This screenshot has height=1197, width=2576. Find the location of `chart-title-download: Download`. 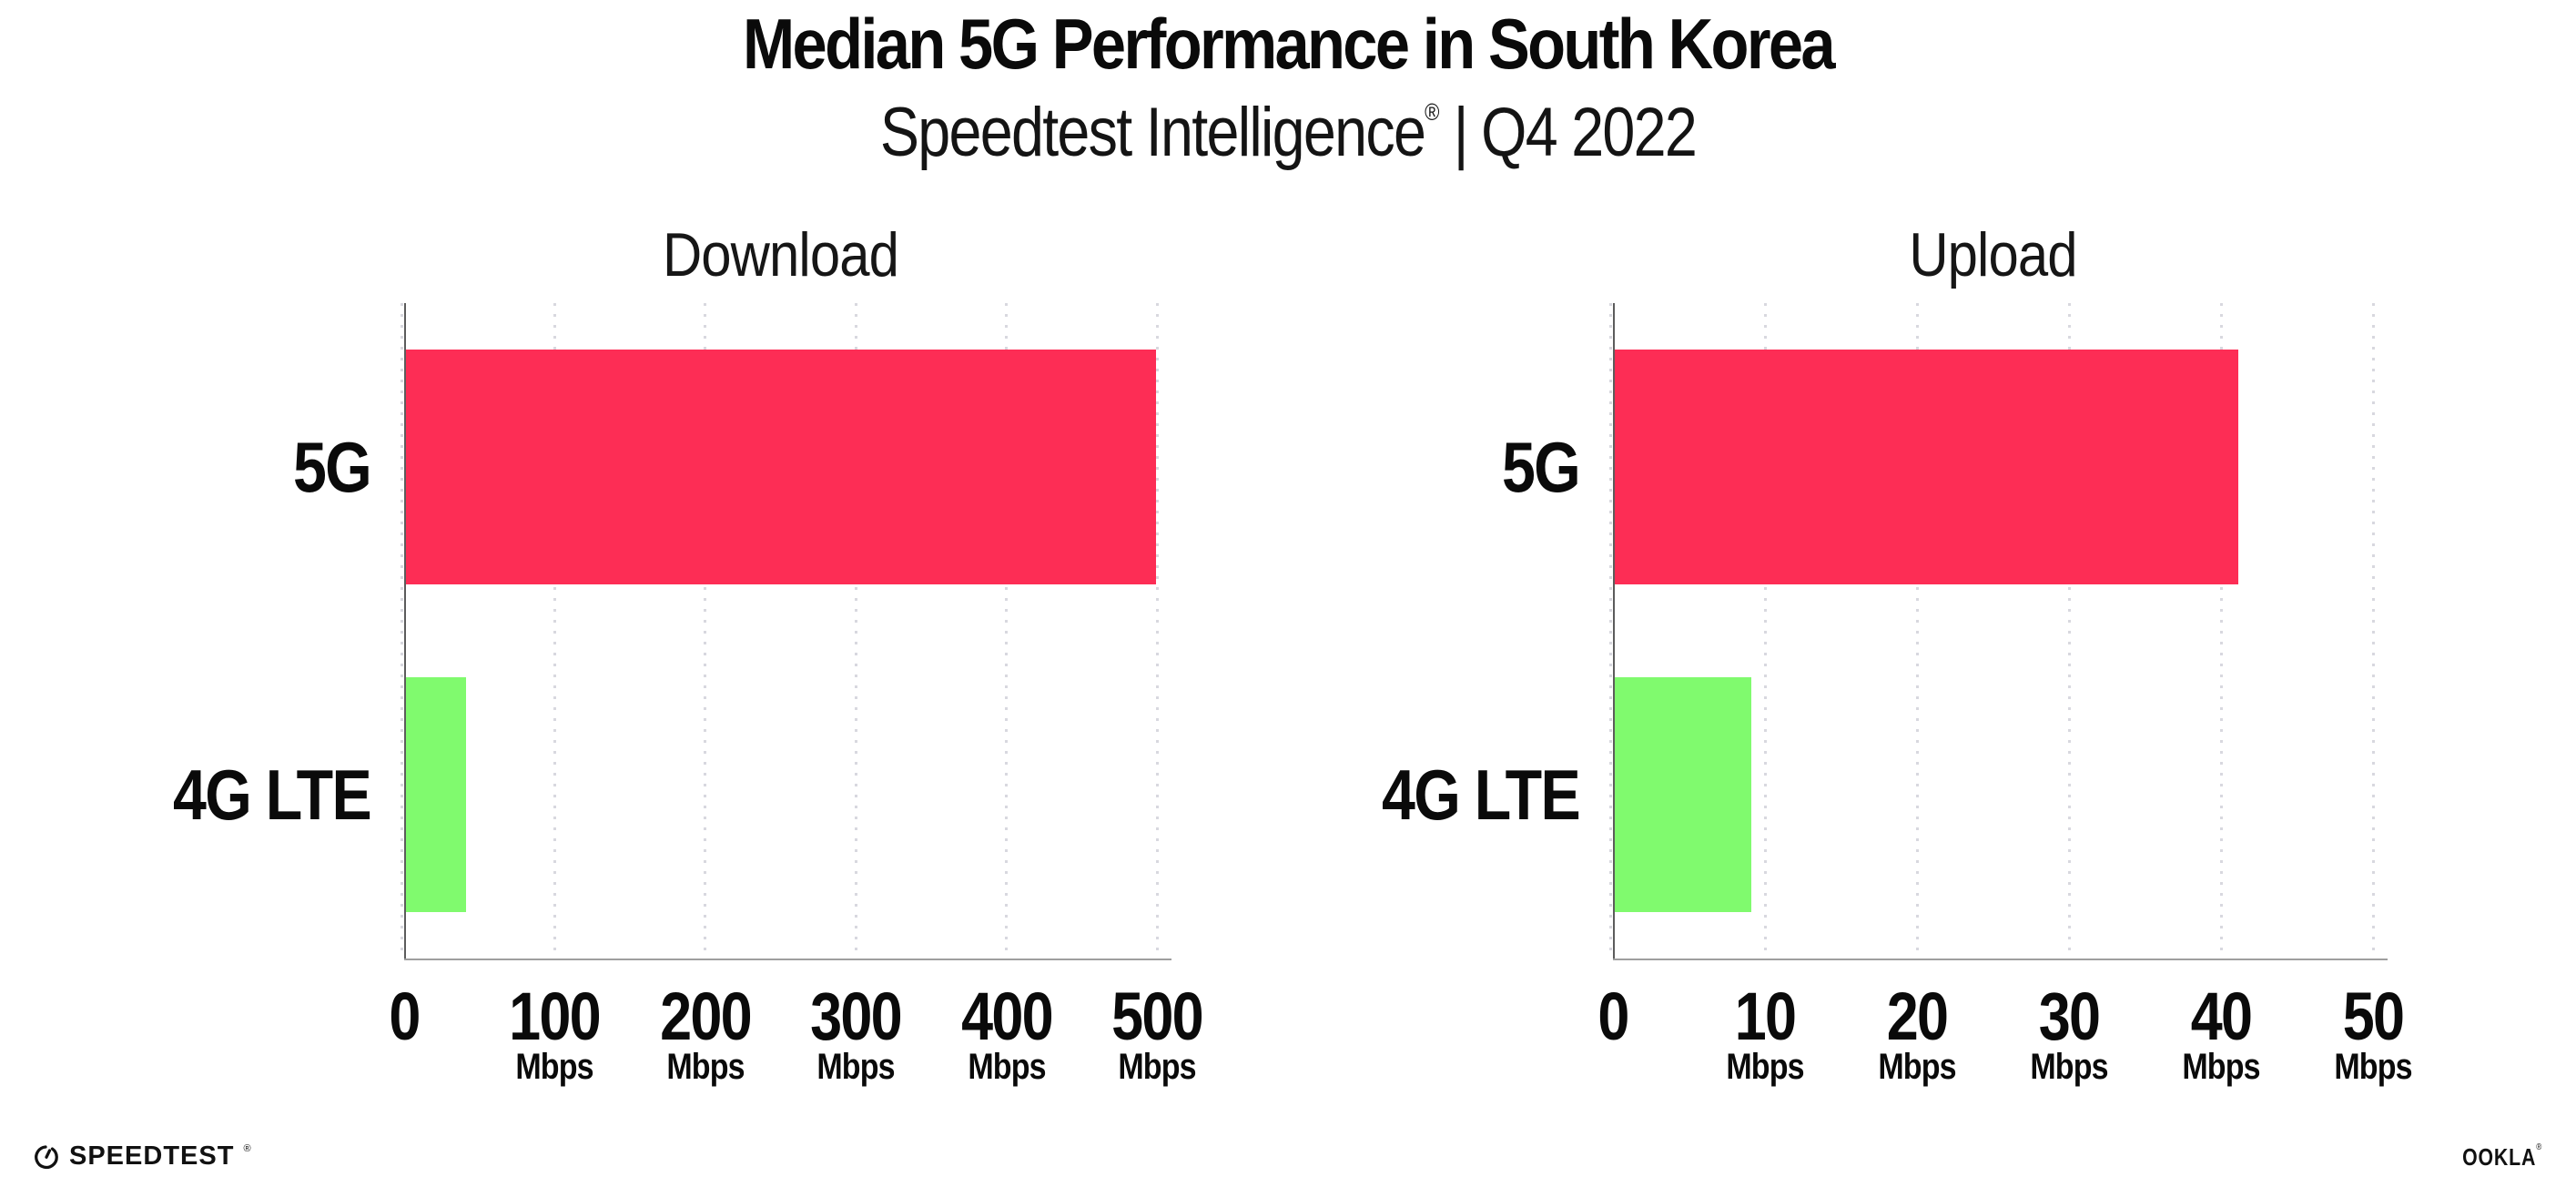

chart-title-download: Download is located at coordinates (780, 254).